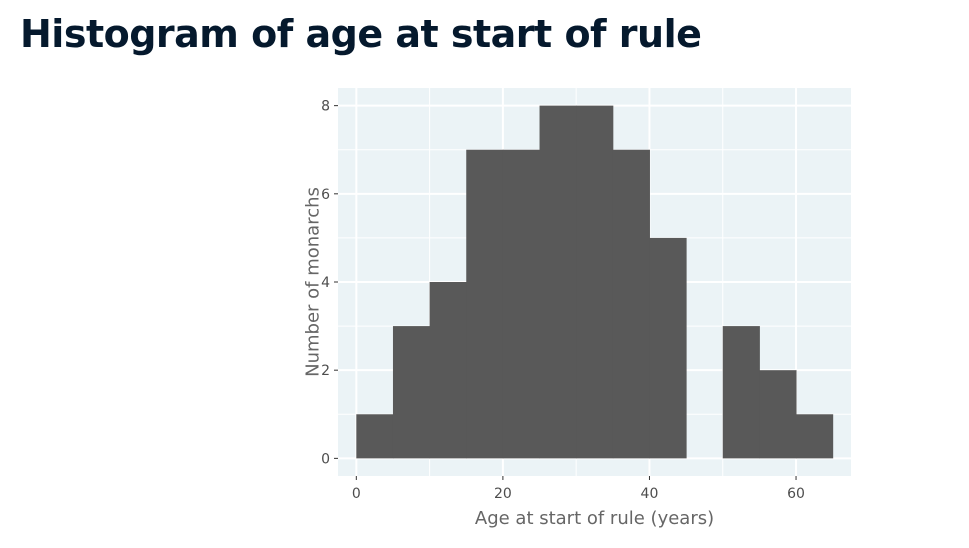  Describe the element at coordinates (503, 494) in the screenshot. I see `x-tick-label: 20` at that location.